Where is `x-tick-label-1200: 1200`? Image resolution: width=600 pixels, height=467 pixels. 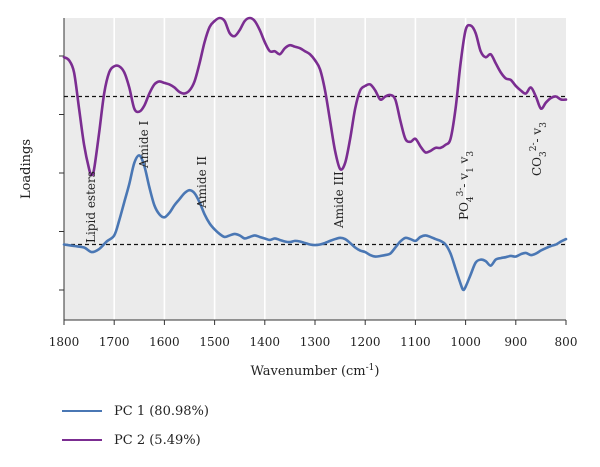
x-tick-label-1200: 1200 is located at coordinates (365, 342).